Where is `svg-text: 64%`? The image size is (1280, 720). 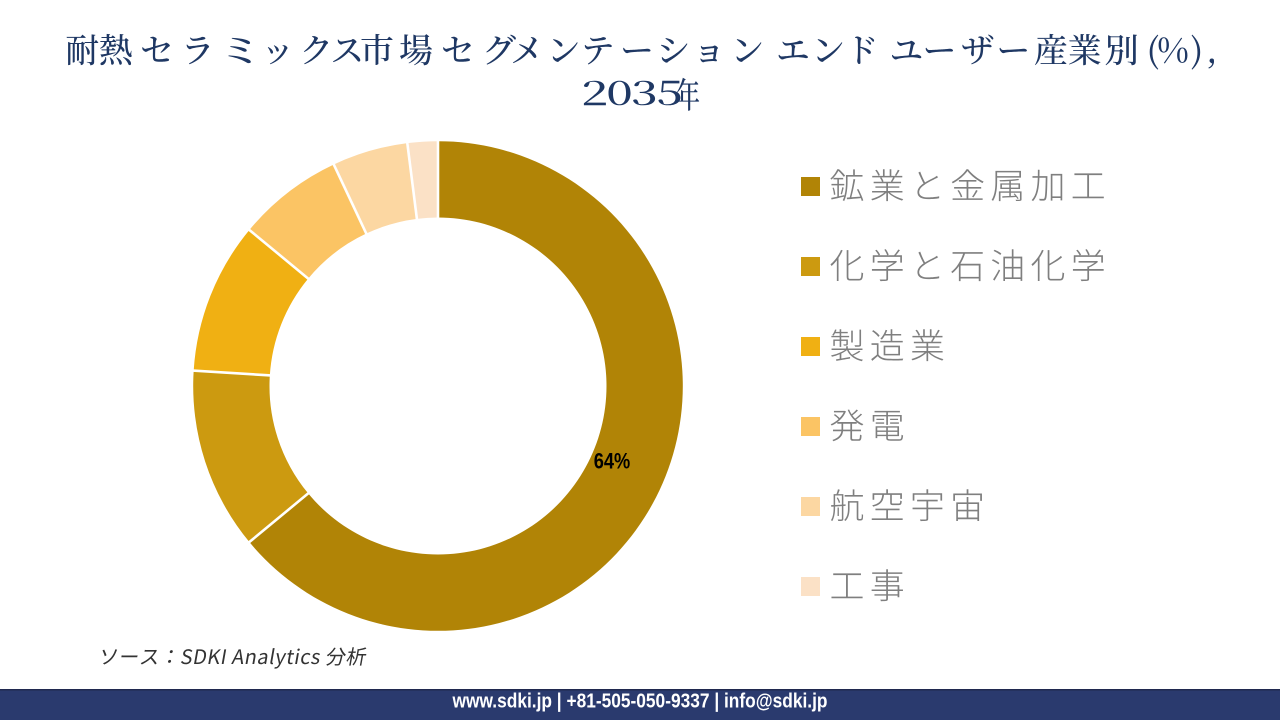
svg-text: 64% is located at coordinates (612, 461).